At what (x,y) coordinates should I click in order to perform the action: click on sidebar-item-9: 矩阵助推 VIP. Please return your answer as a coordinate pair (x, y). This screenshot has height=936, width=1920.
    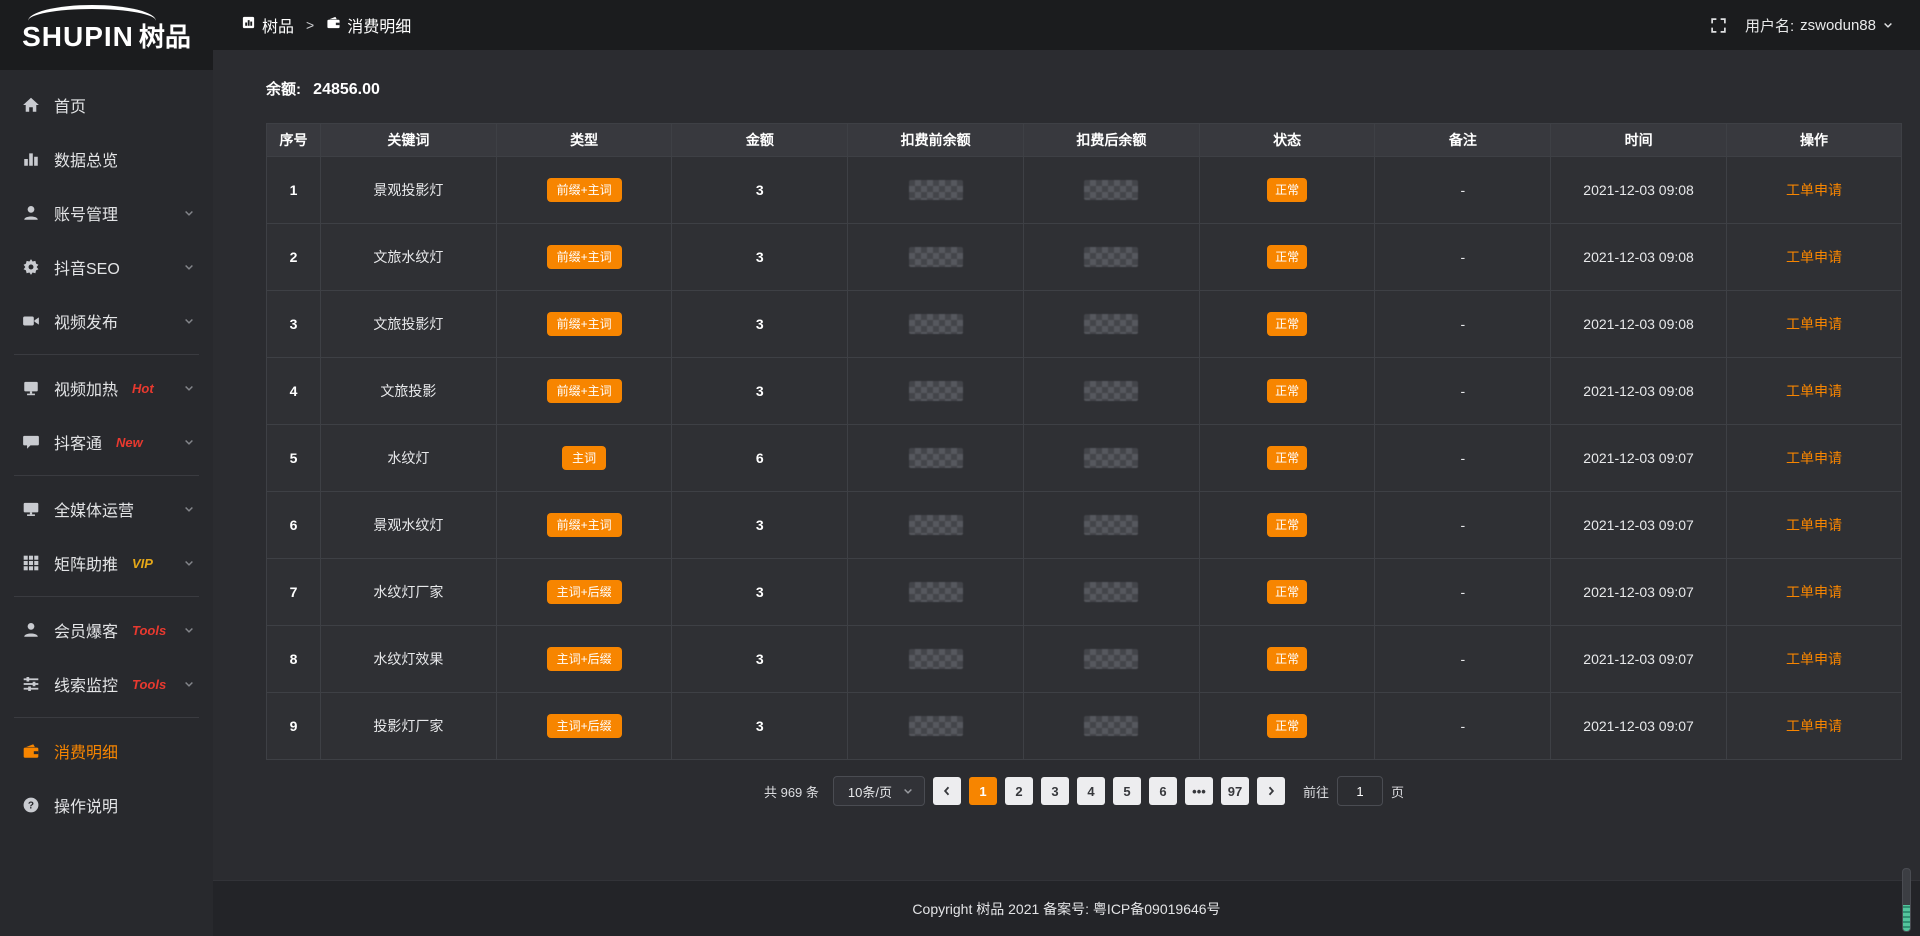
    Looking at the image, I should click on (106, 563).